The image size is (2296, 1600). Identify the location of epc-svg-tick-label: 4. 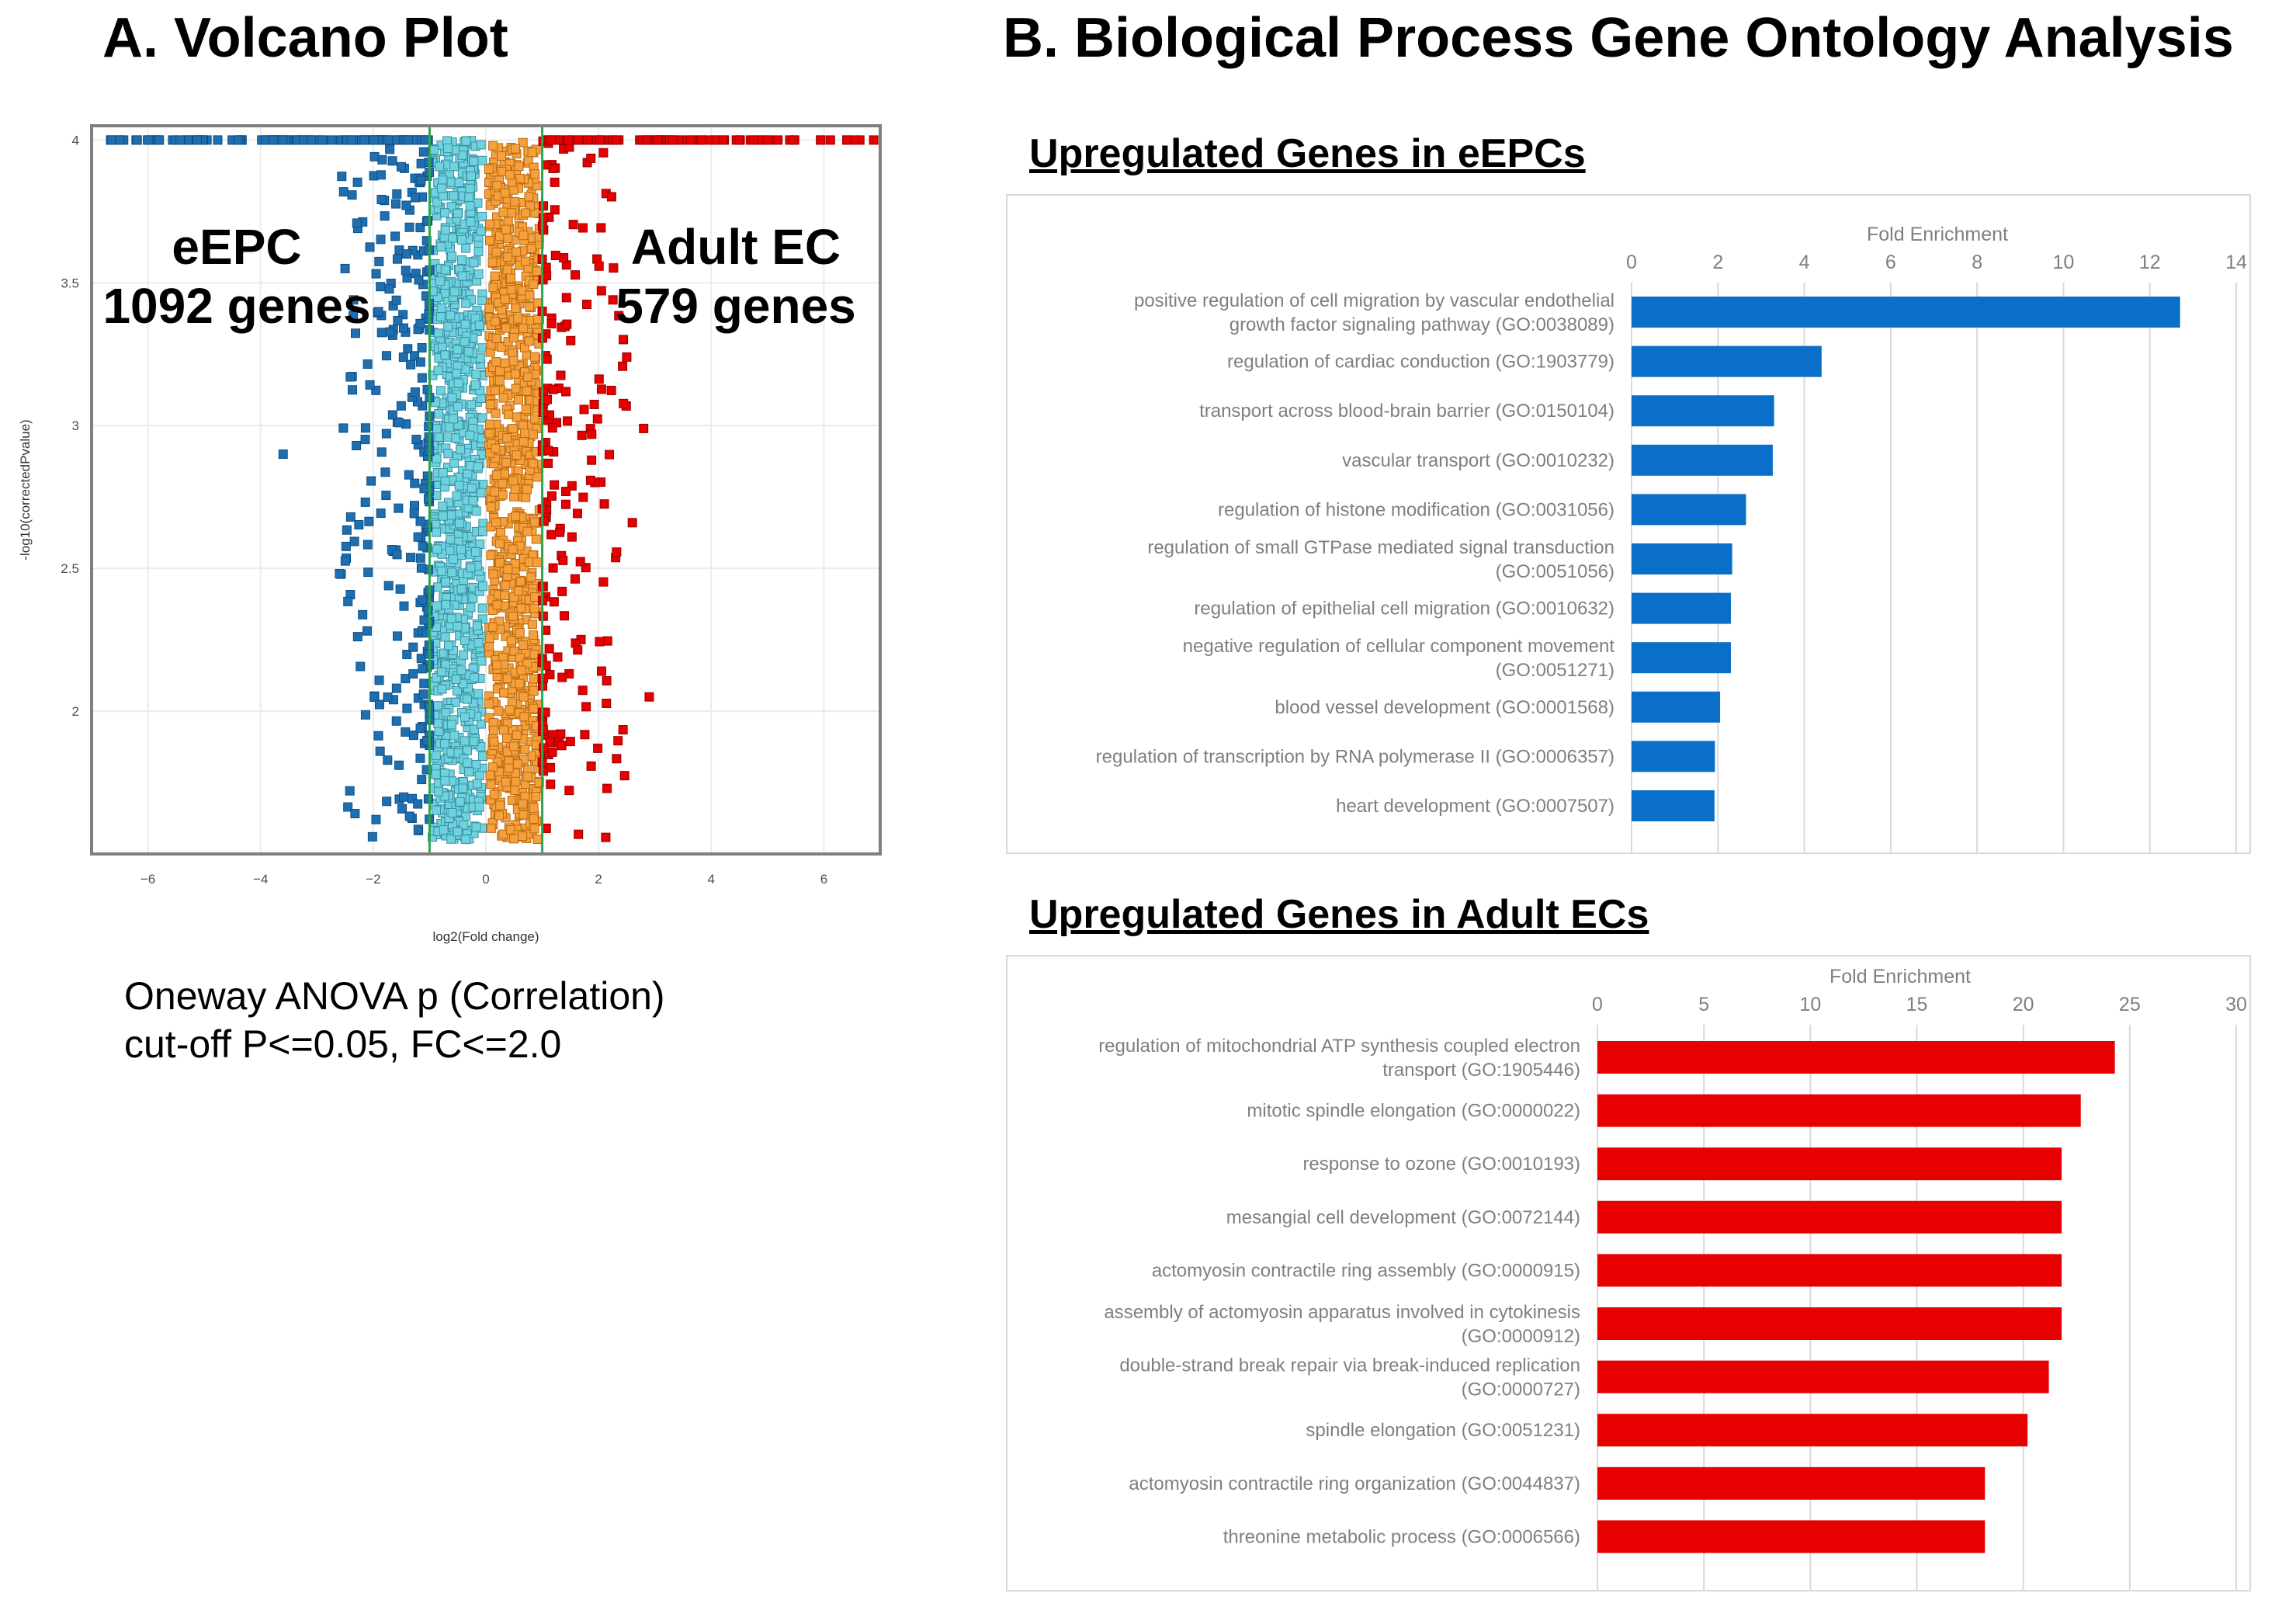
(1804, 262).